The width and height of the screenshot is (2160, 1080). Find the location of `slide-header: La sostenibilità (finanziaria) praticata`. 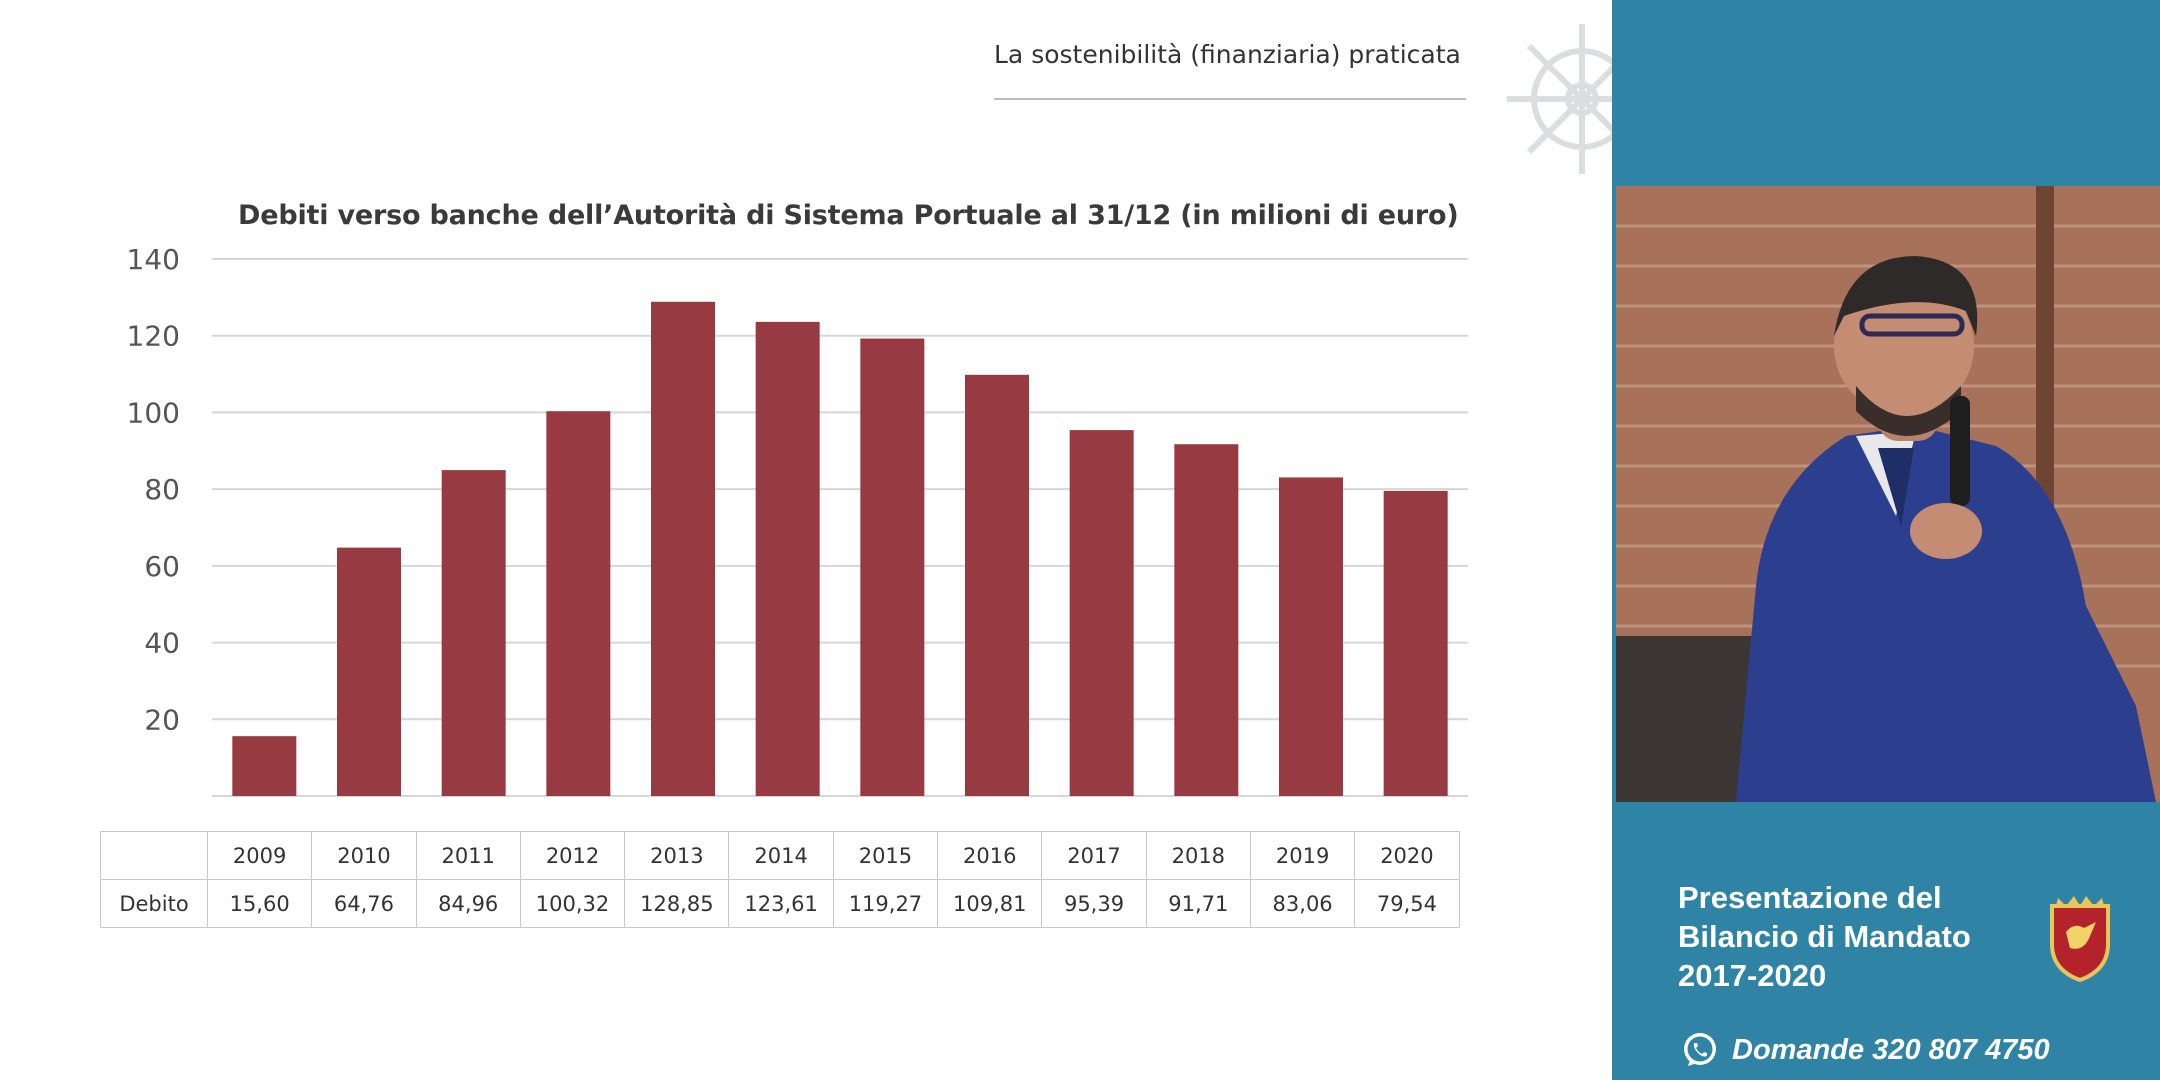

slide-header: La sostenibilità (finanziaria) praticata is located at coordinates (1227, 54).